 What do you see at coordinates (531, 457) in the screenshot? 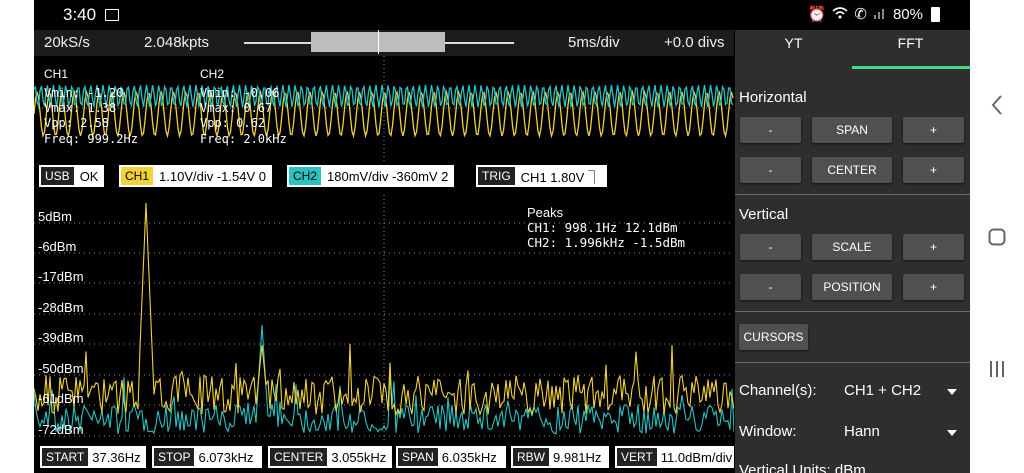
I see `rbw-tag: RBW` at bounding box center [531, 457].